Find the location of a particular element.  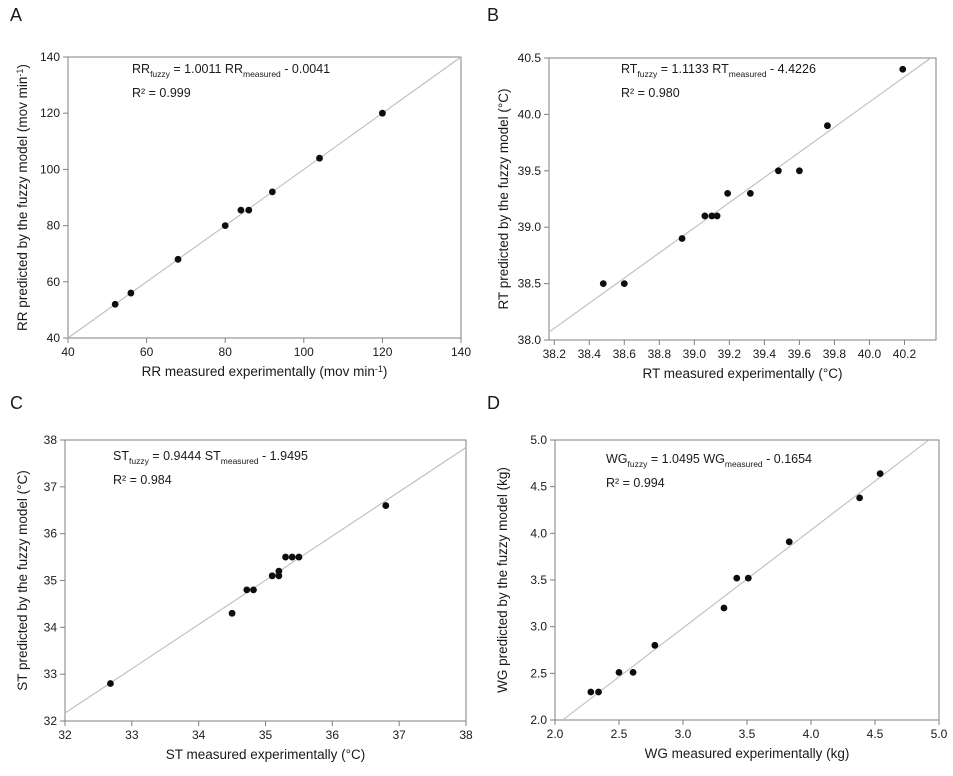

x-tick-label: 33 is located at coordinates (132, 735).